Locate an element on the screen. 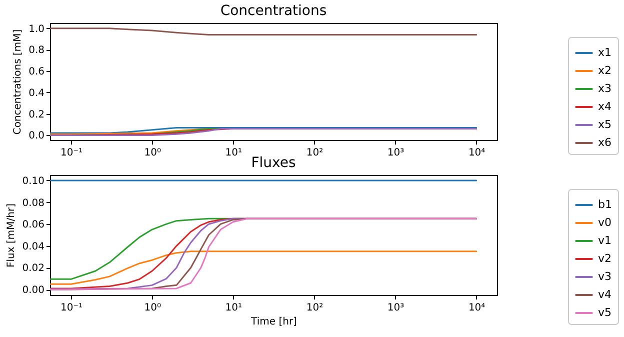  chart-title: Fluxes is located at coordinates (273, 163).